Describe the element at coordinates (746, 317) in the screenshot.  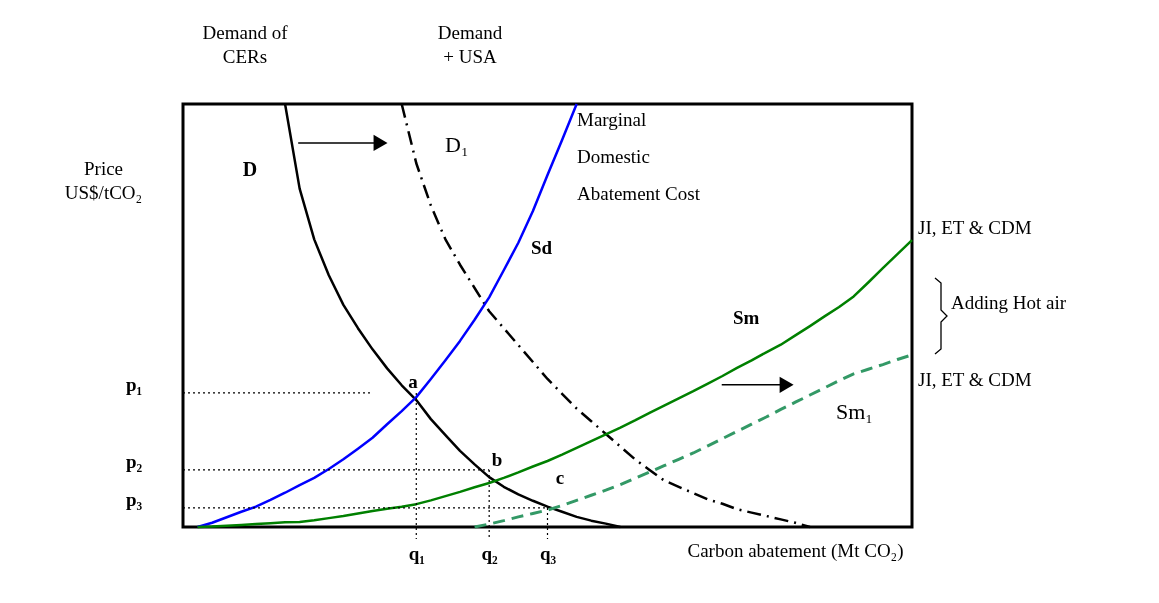
I see `annotation: Sm` at that location.